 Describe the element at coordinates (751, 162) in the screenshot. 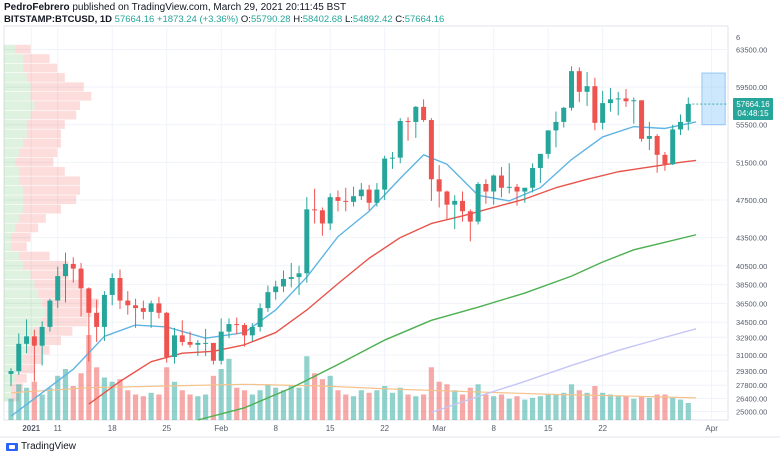

I see `y-tick-label: 51500.00` at that location.